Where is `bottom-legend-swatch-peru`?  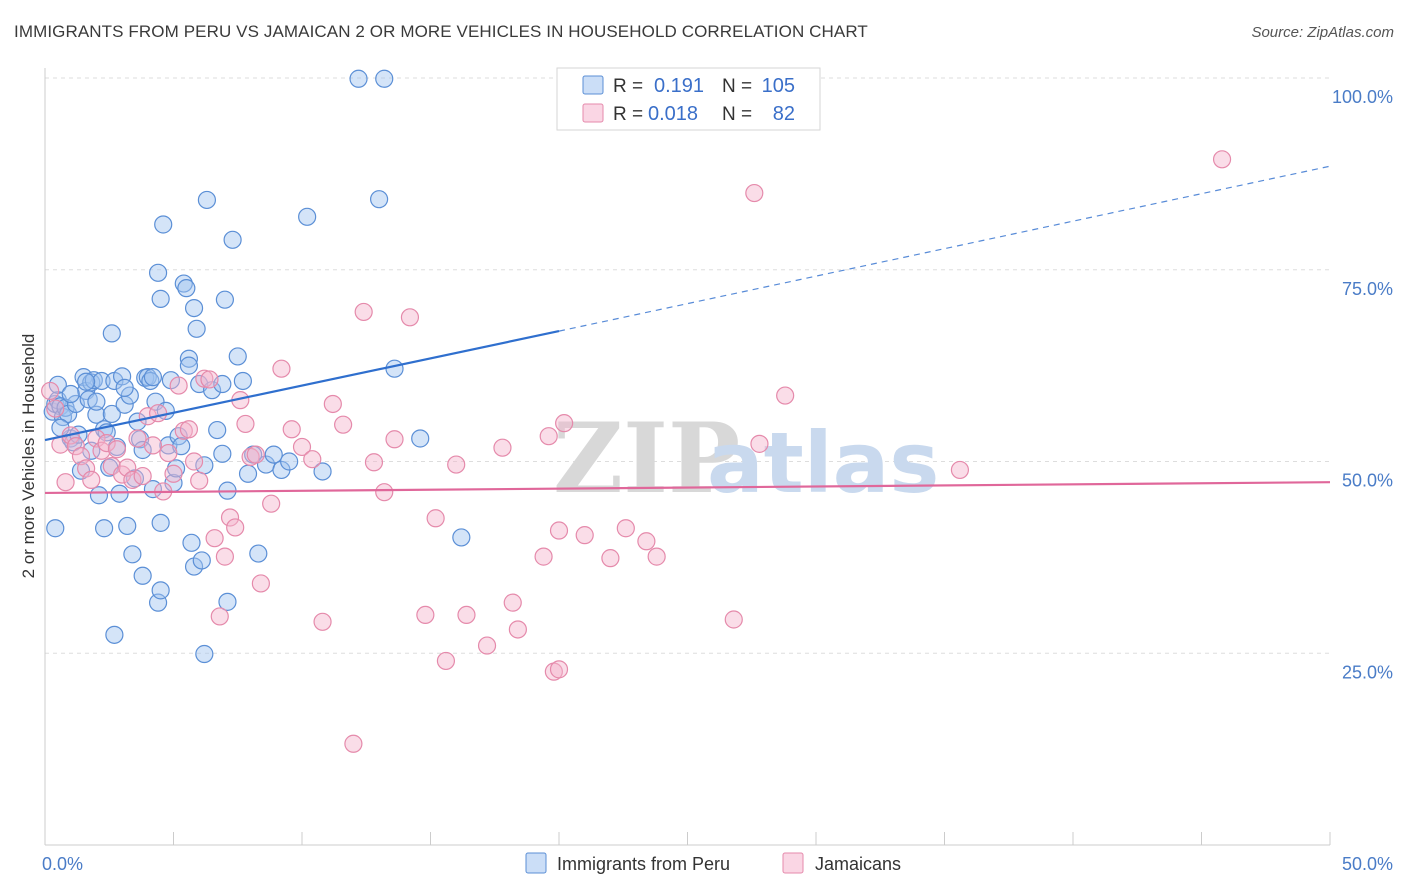
bottom-legend-swatch-peru is located at coordinates (536, 863).